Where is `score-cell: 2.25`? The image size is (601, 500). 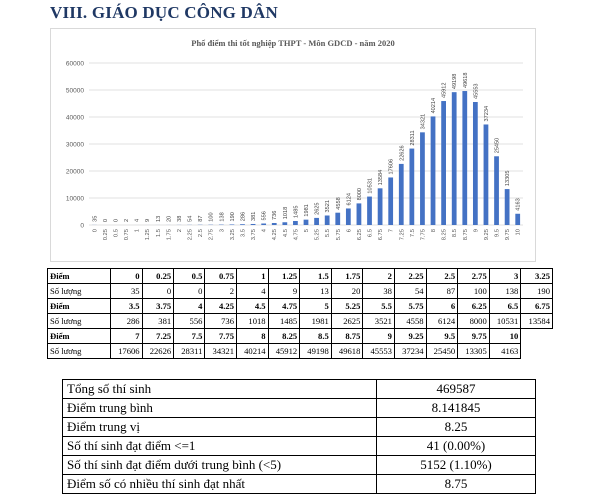 score-cell: 2.25 is located at coordinates (410, 276).